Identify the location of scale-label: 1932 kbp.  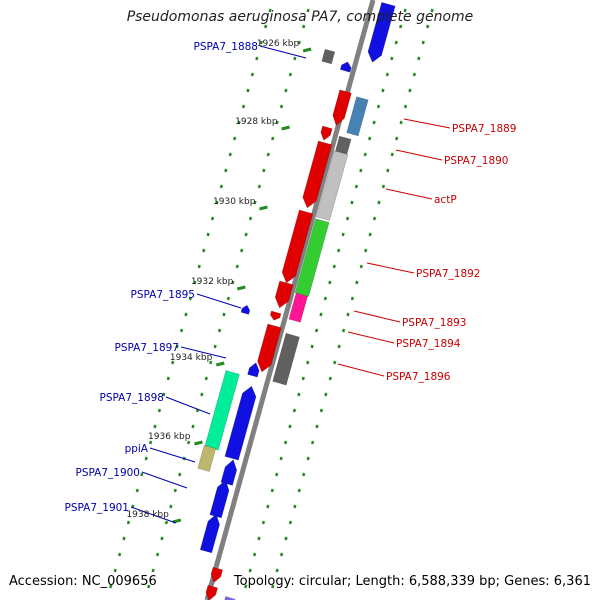
(212, 282).